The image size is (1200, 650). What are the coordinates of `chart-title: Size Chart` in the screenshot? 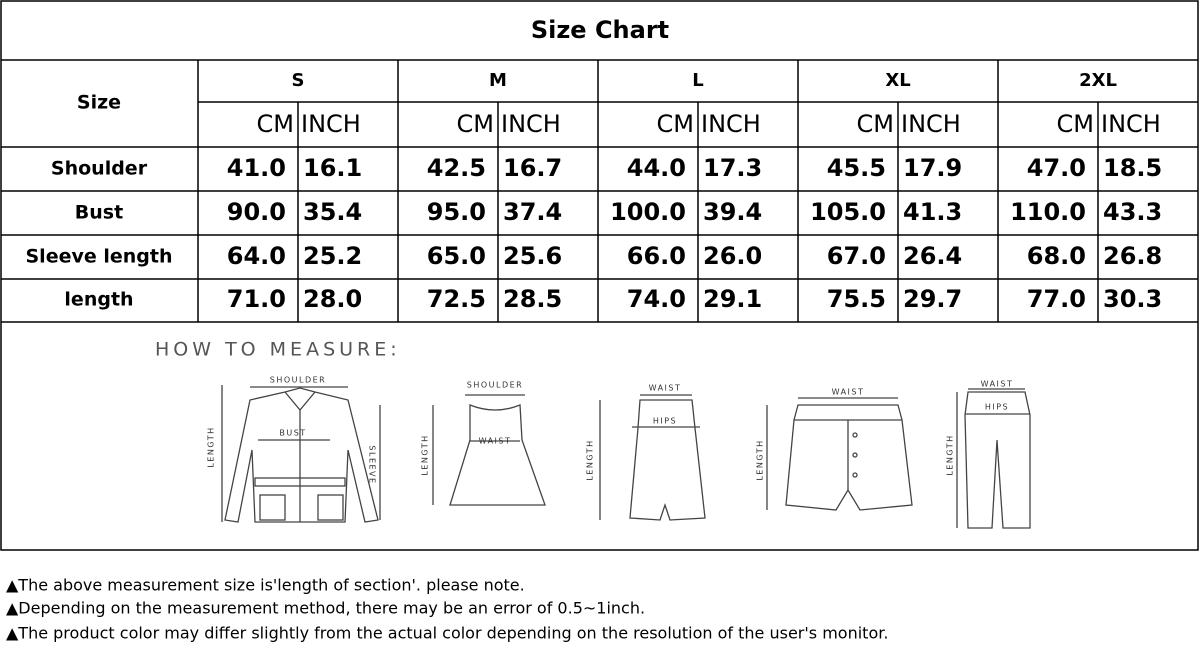 It's located at (600, 30).